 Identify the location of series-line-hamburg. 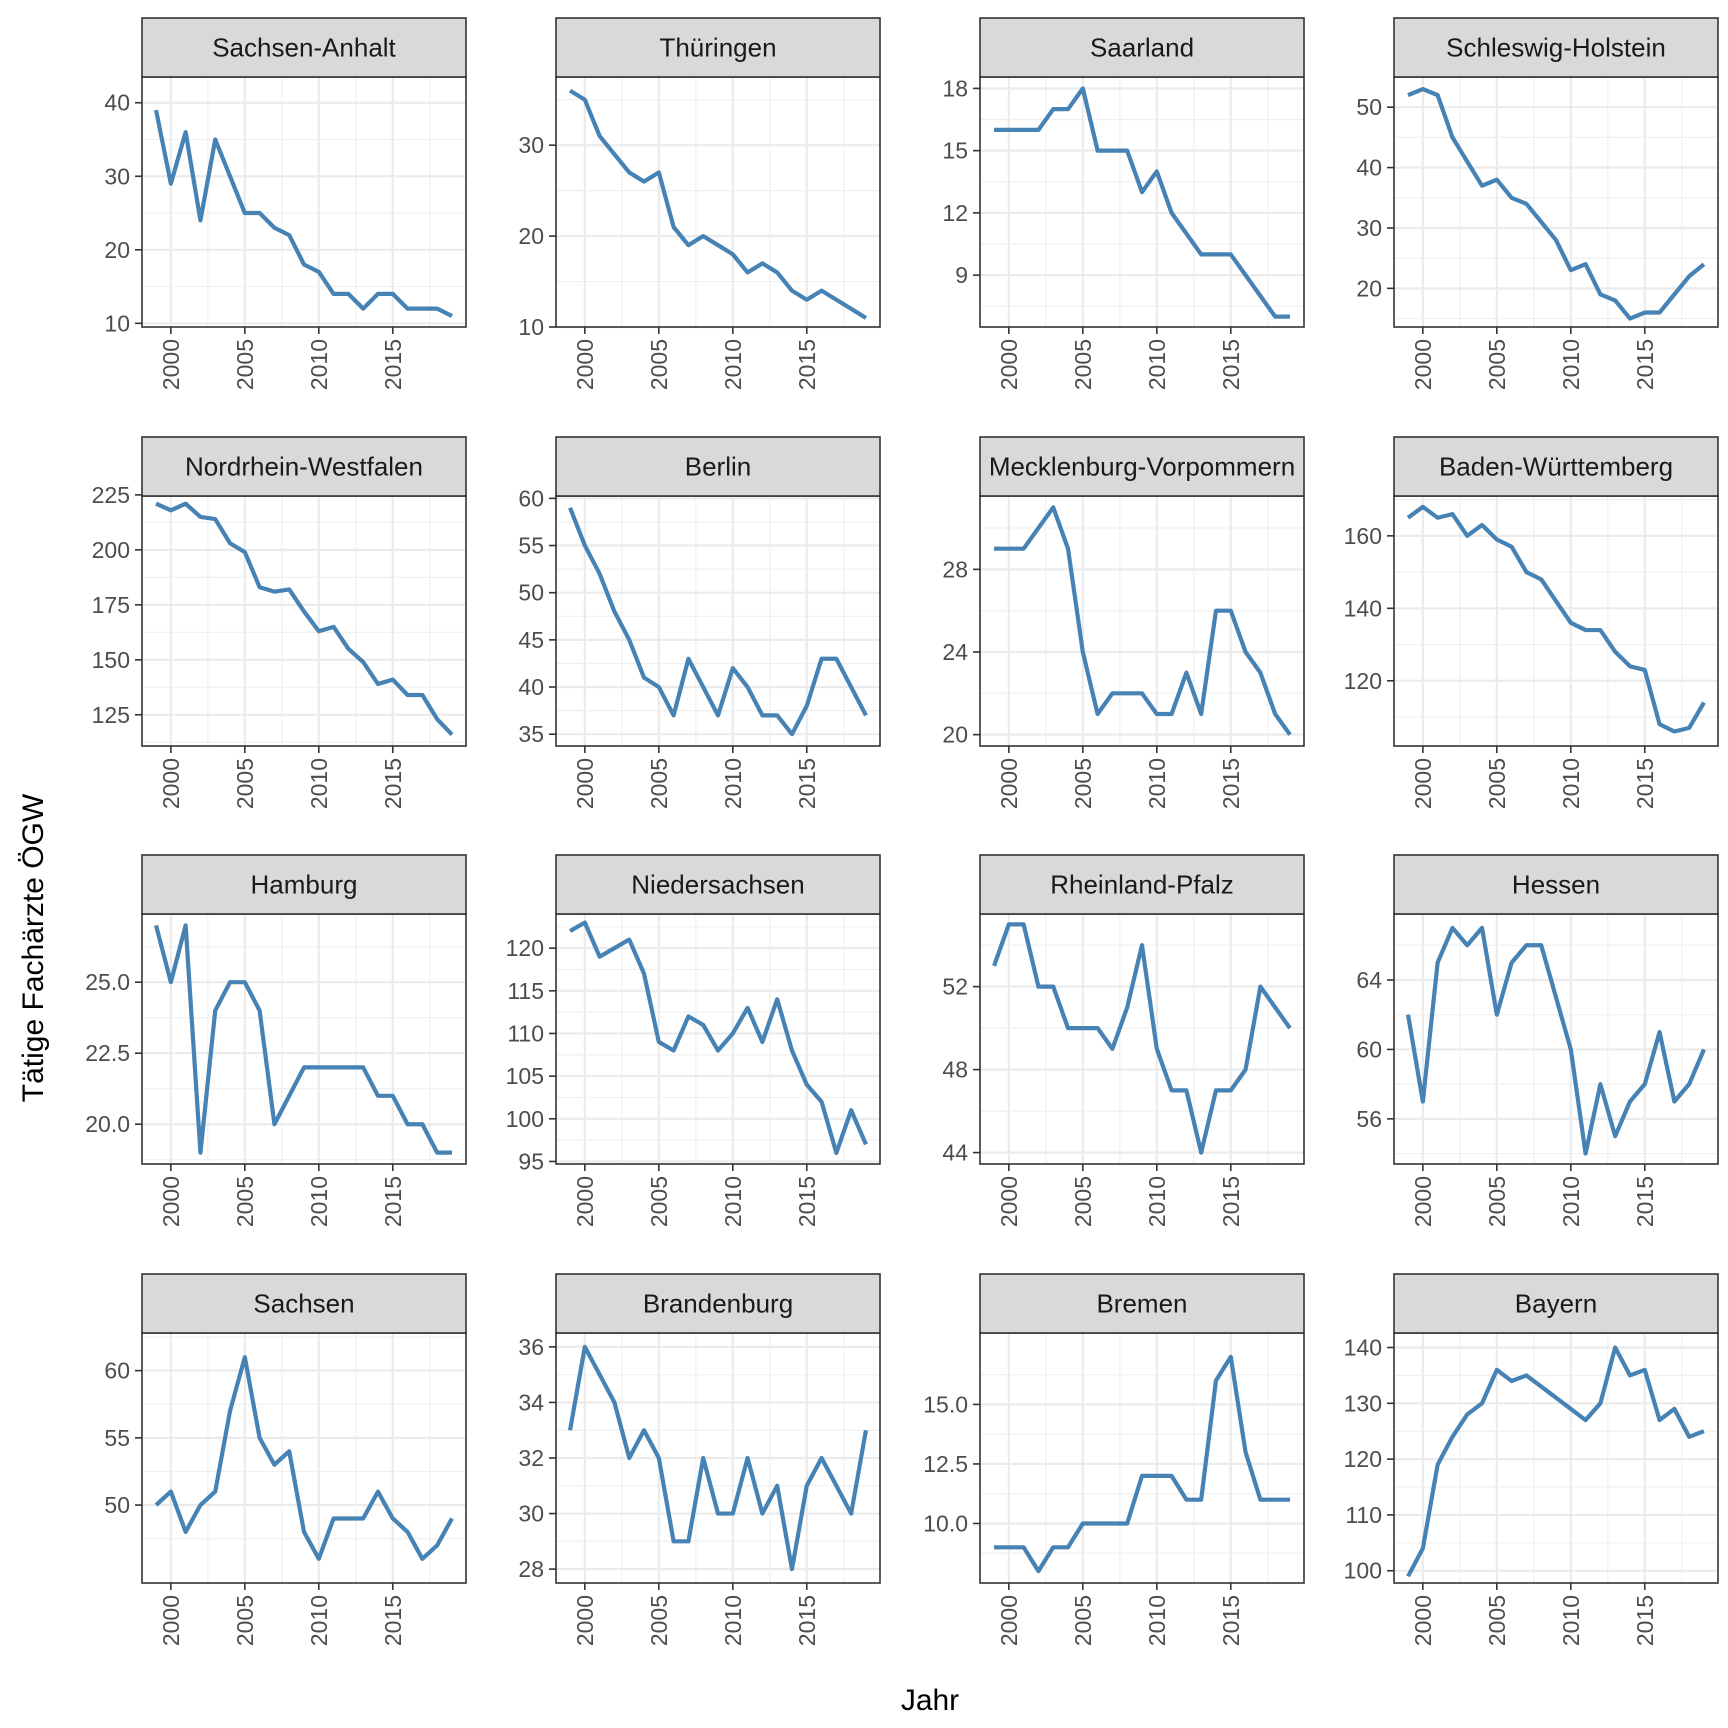
(303, 1039).